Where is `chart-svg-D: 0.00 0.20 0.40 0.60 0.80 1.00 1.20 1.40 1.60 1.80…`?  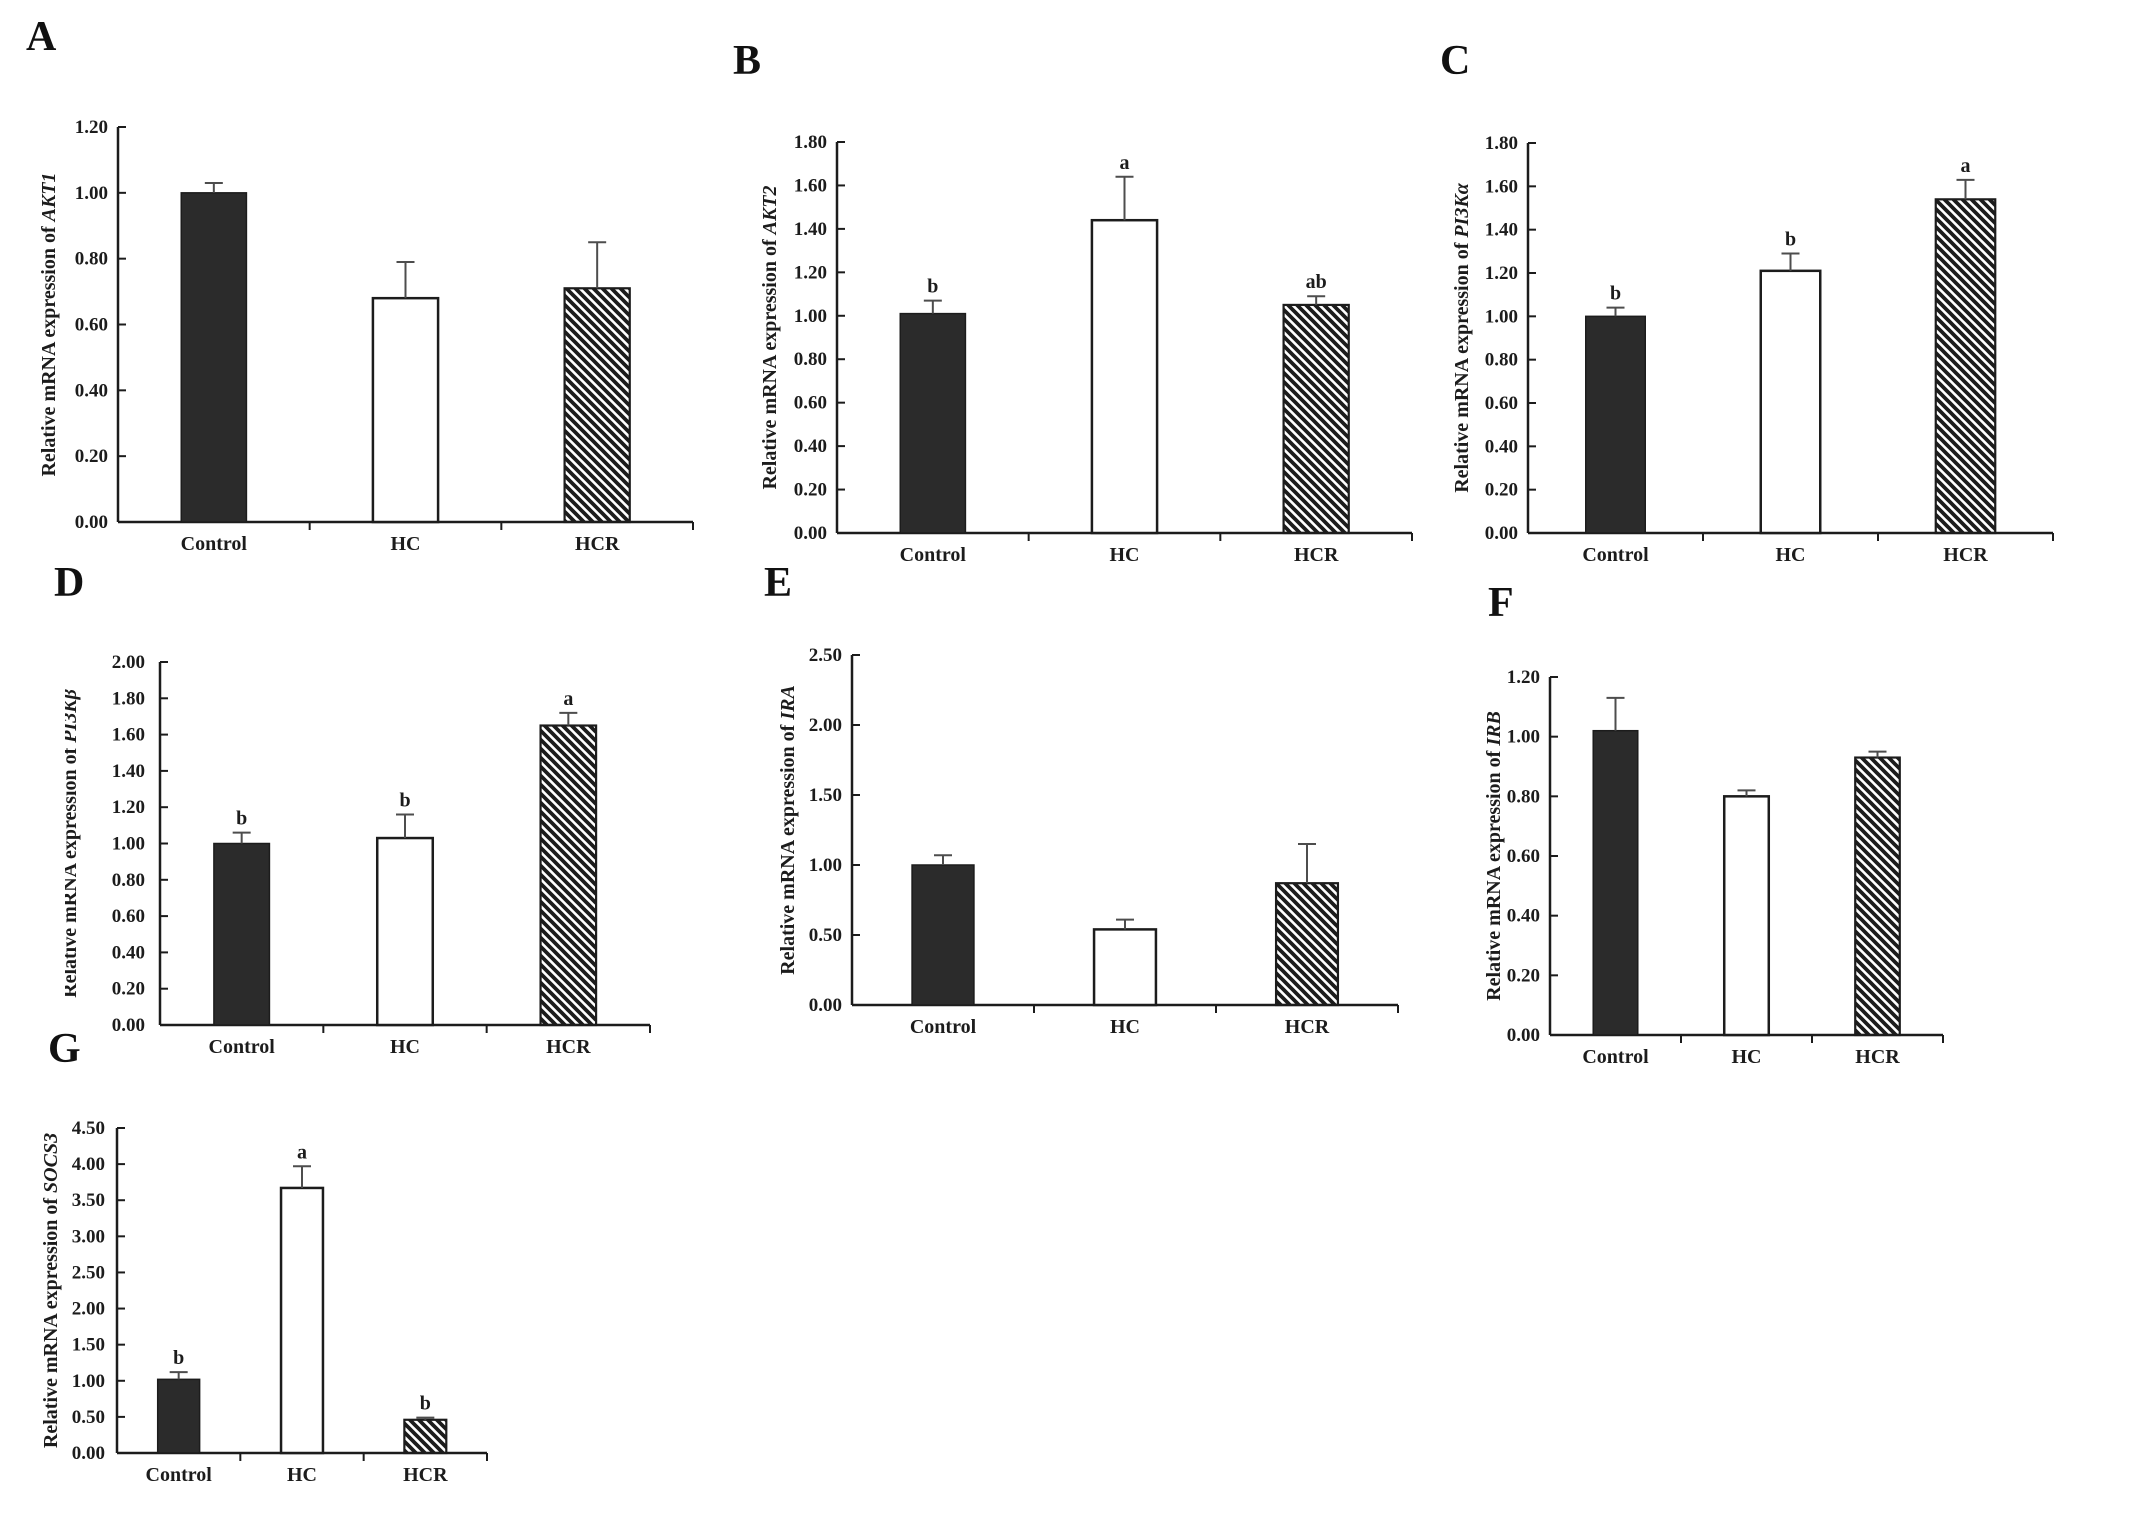 chart-svg-D: 0.00 0.20 0.40 0.60 0.80 1.00 1.20 1.40 1.60 1.80… is located at coordinates (355, 855).